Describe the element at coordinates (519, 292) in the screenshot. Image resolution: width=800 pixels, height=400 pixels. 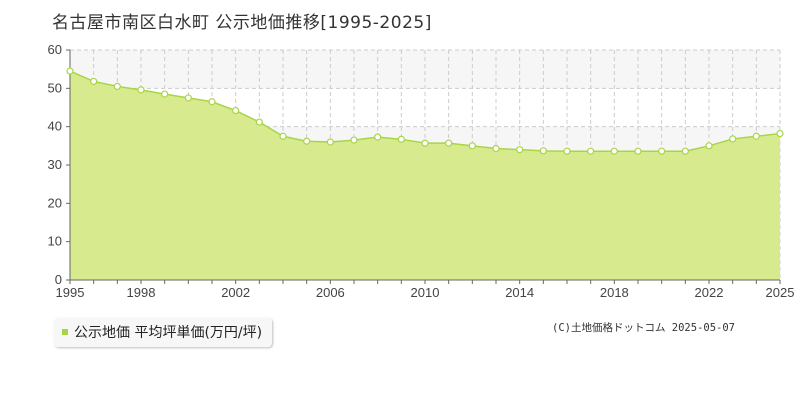
I see `x-tick-label: 2014` at that location.